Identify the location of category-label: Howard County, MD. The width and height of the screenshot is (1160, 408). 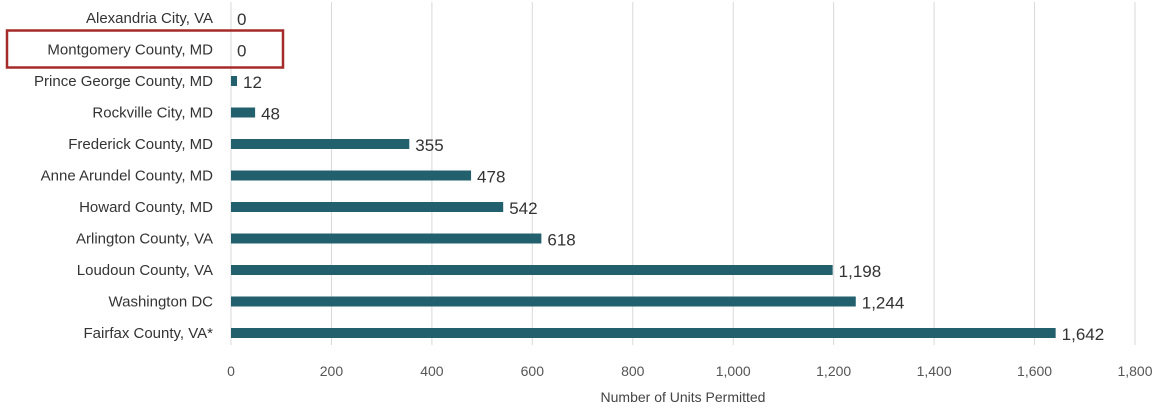
(146, 207).